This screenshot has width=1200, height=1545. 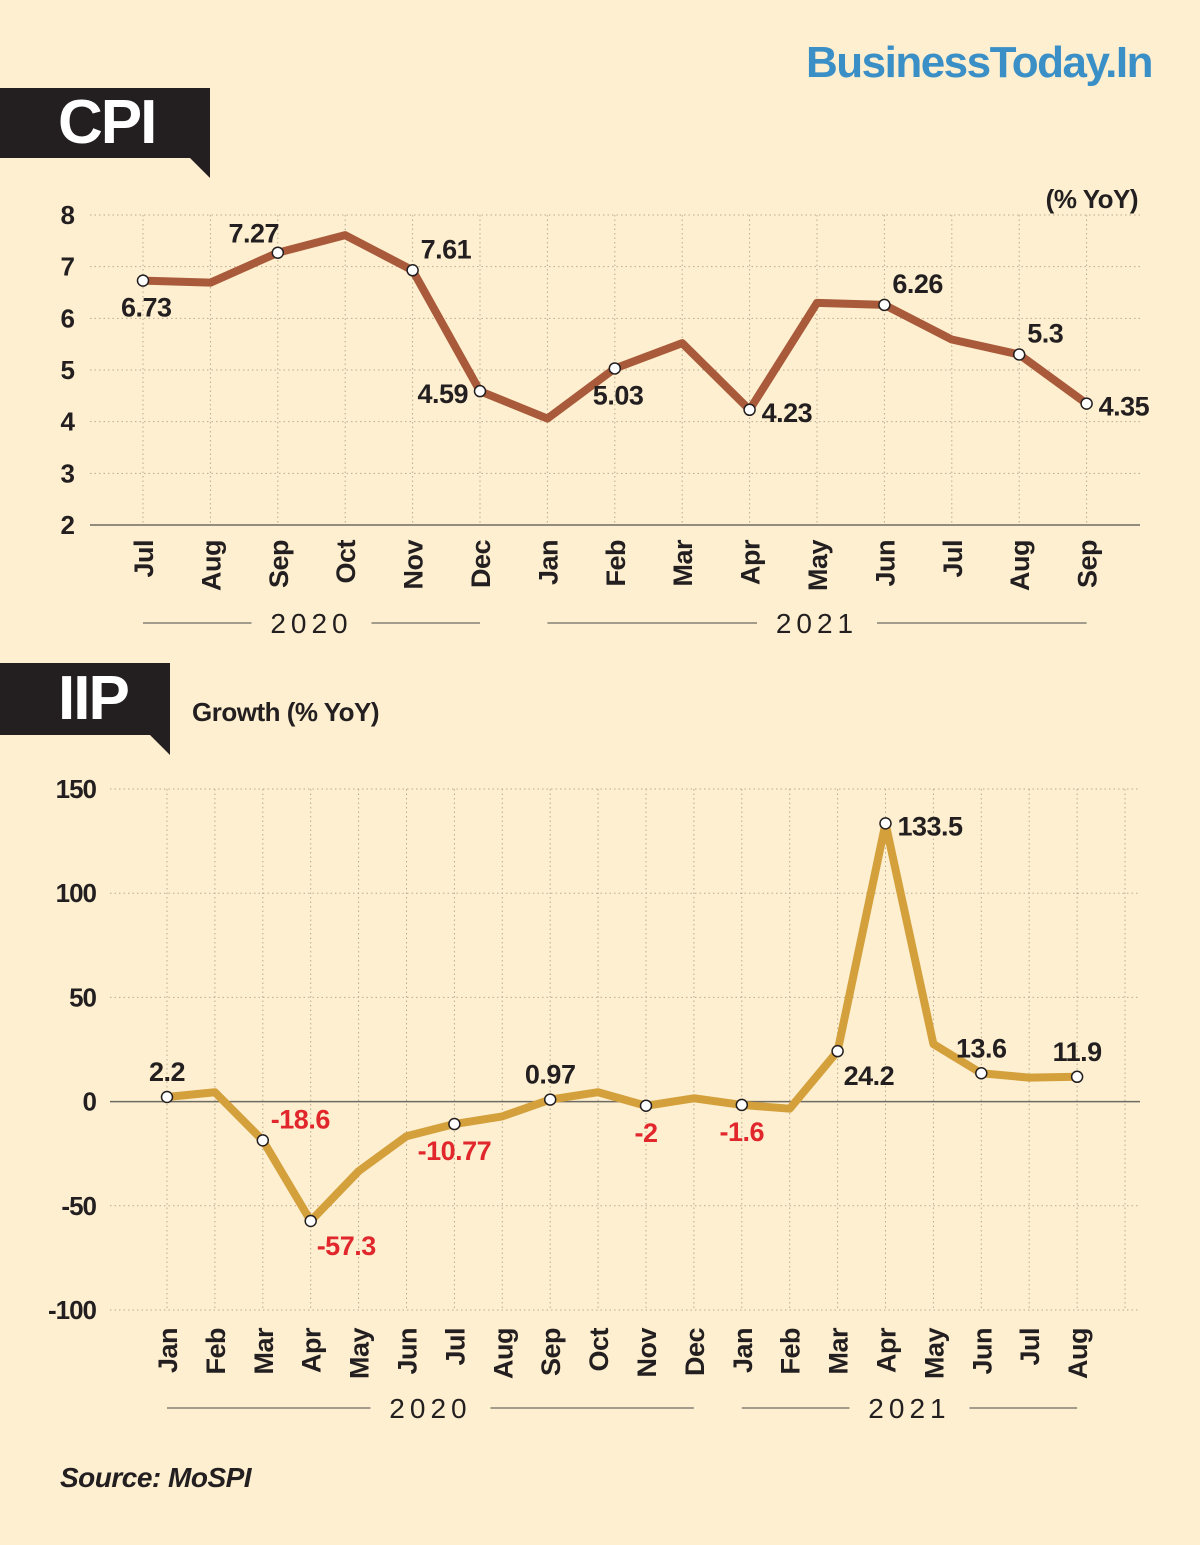 What do you see at coordinates (550, 1075) in the screenshot?
I see `iip-data-label: 0.97` at bounding box center [550, 1075].